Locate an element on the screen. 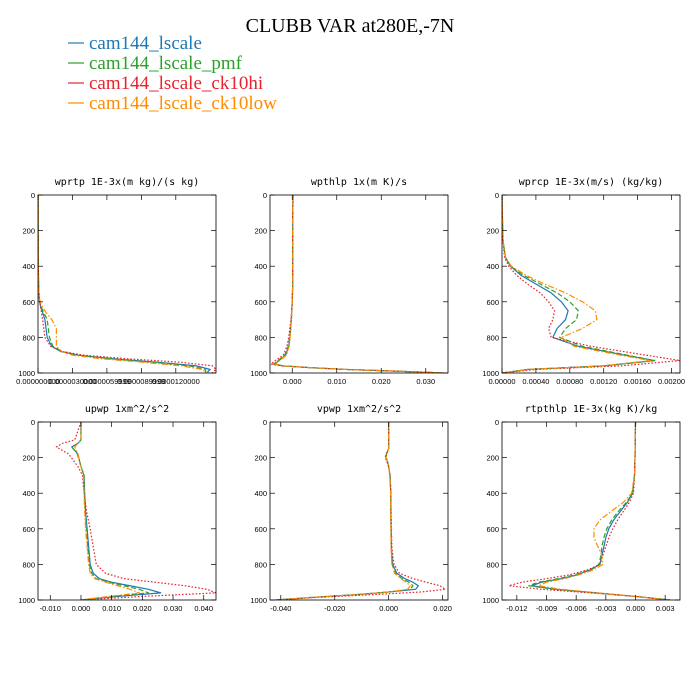  x-tick-label: 0.003 is located at coordinates (665, 608).